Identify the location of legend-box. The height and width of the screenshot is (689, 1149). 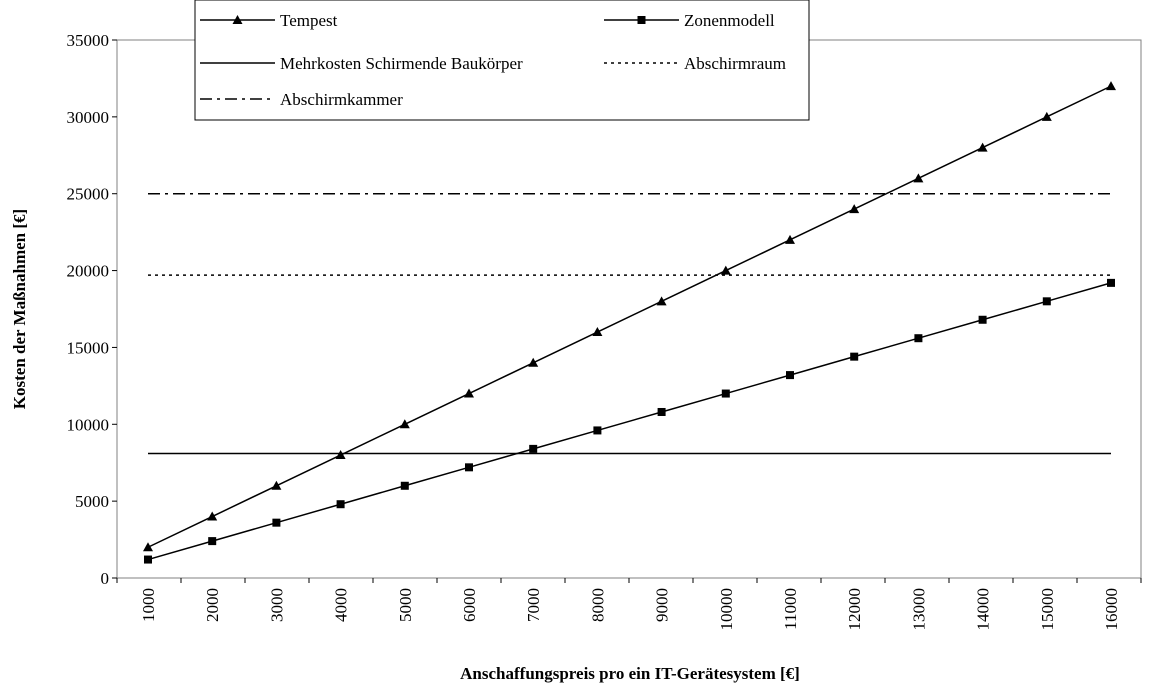
(502, 60).